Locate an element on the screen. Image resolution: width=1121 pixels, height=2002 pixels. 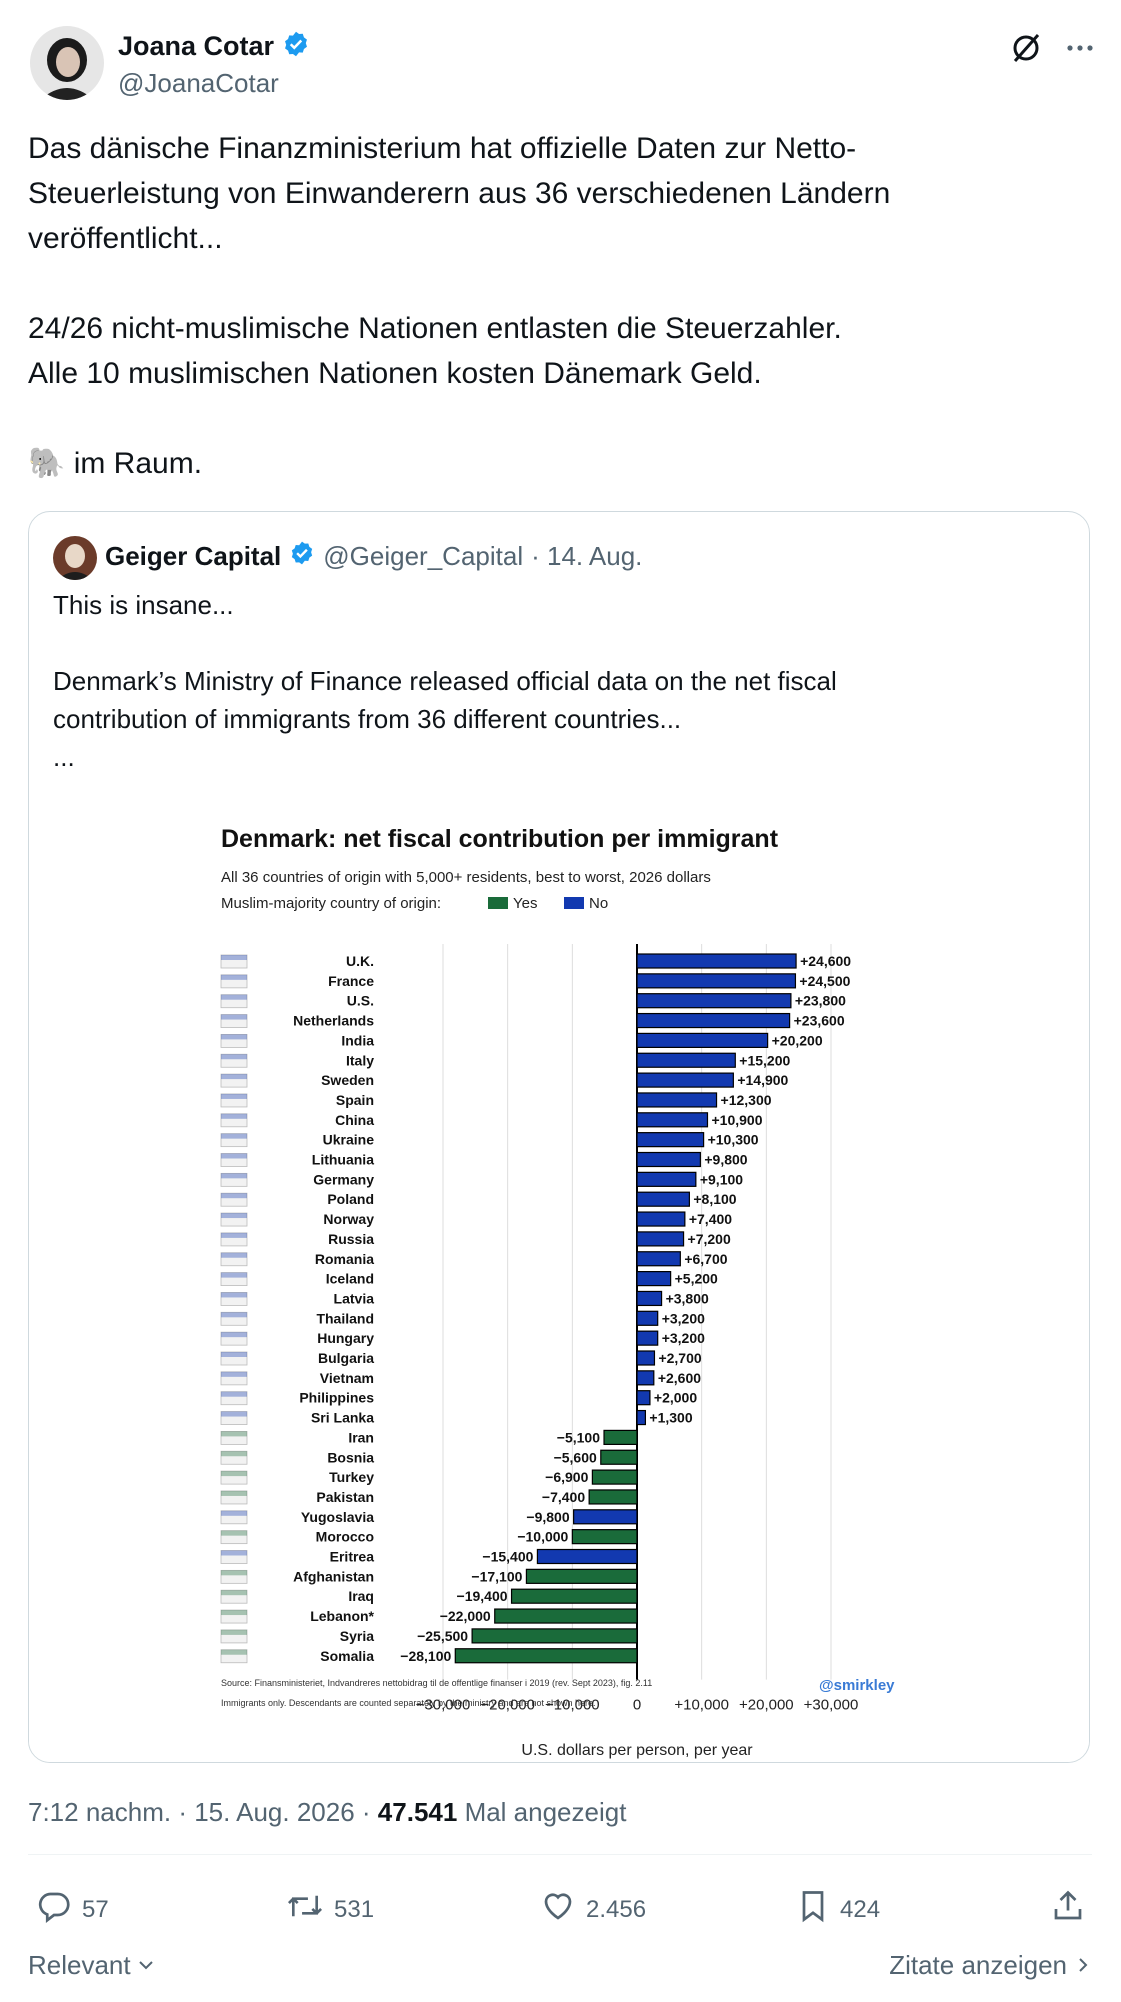
retweet-icon is located at coordinates (305, 1909).